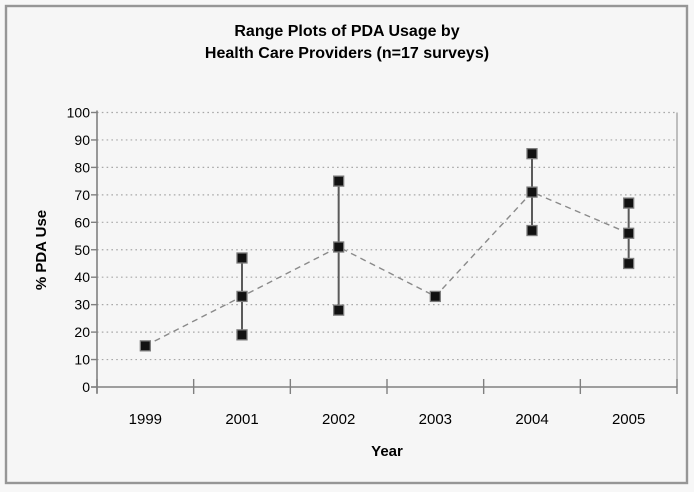 The height and width of the screenshot is (492, 694). I want to click on chart-title-line2: Health Care Providers (n=17 surveys), so click(347, 53).